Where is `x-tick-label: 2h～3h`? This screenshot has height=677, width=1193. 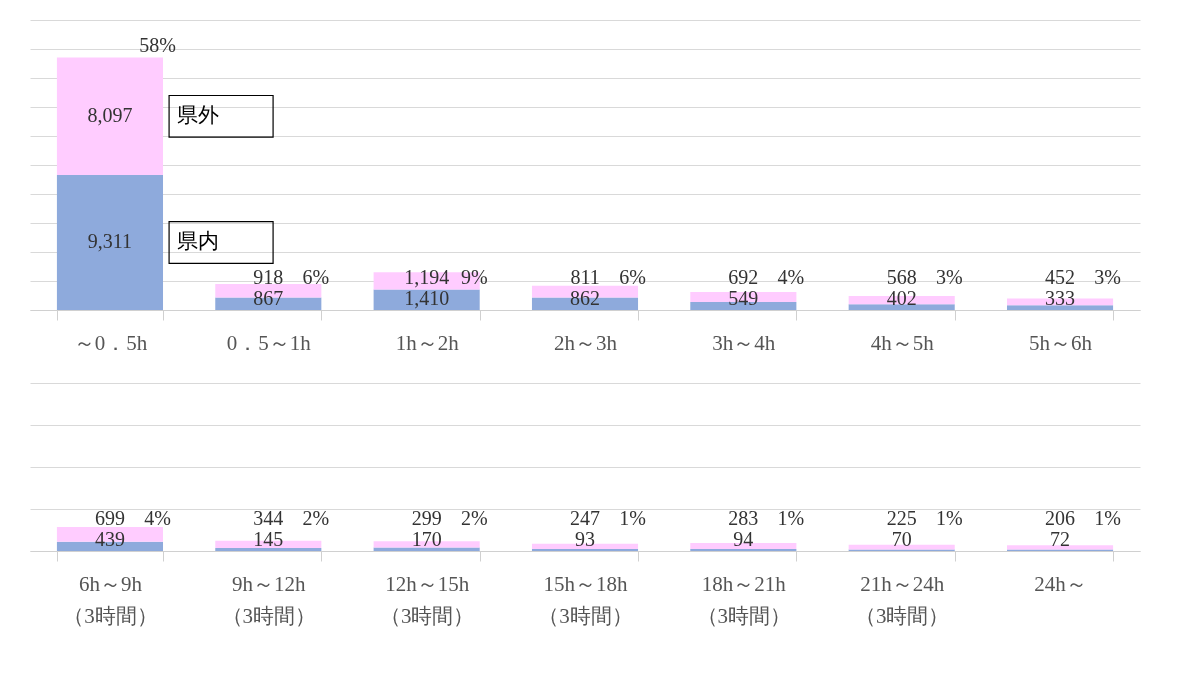
x-tick-label: 2h～3h is located at coordinates (586, 342).